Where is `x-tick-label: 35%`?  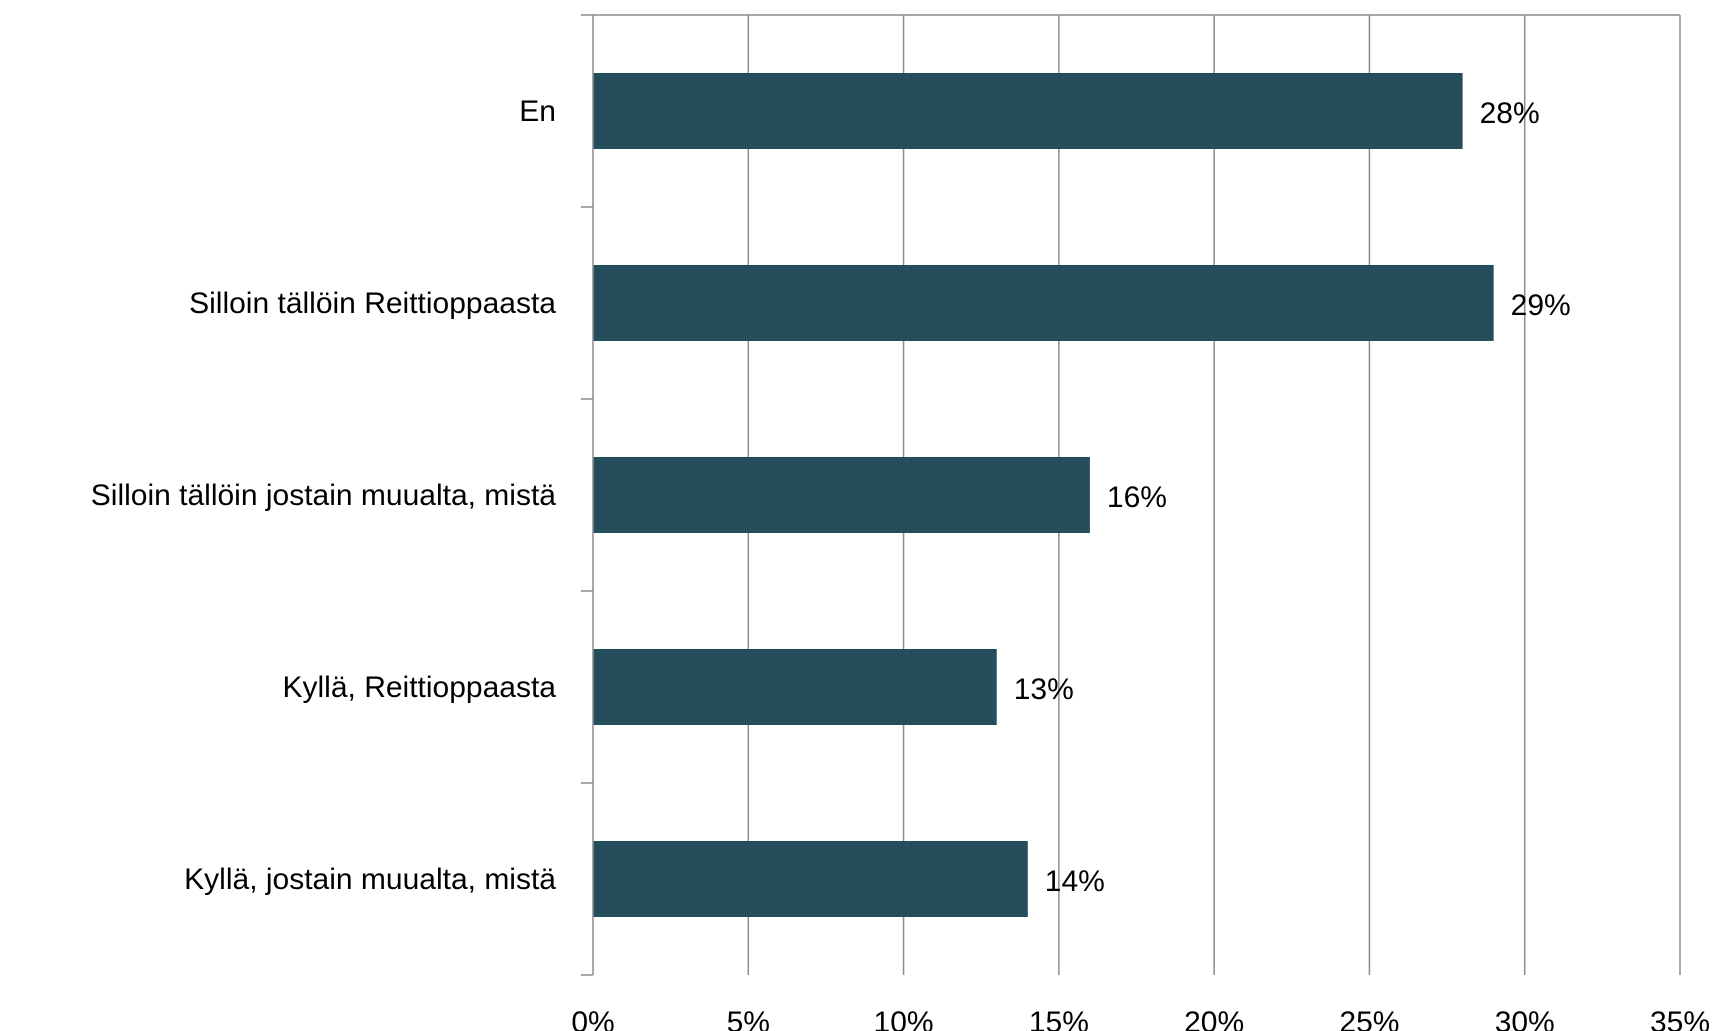
x-tick-label: 35% is located at coordinates (1680, 1018).